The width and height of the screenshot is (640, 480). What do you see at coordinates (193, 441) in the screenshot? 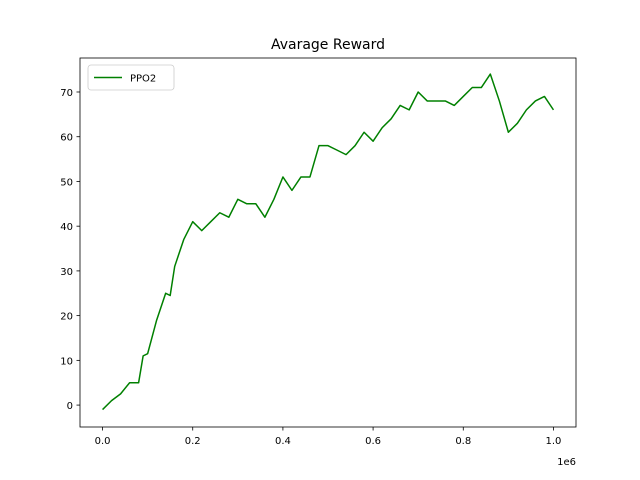
I see `x-tick-label: 0.2` at bounding box center [193, 441].